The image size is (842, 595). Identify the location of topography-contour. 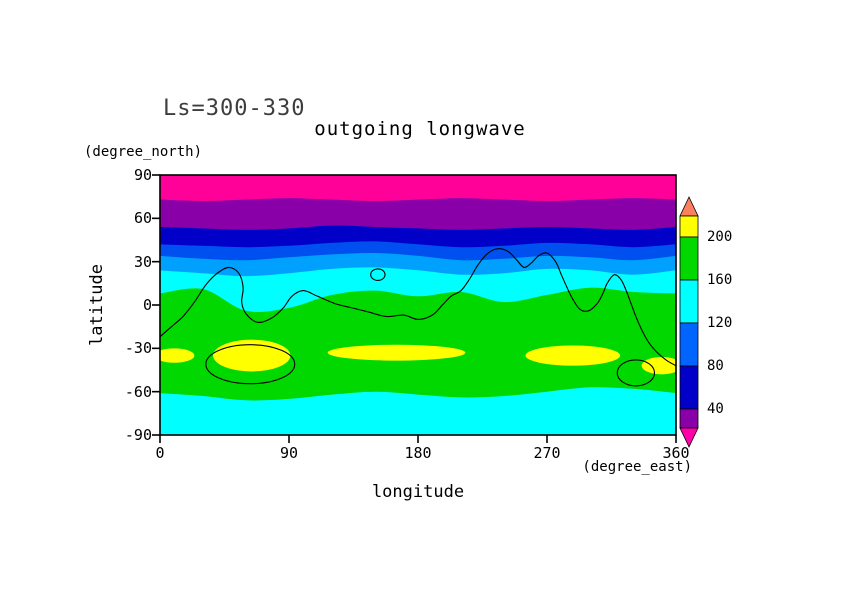
(418, 307).